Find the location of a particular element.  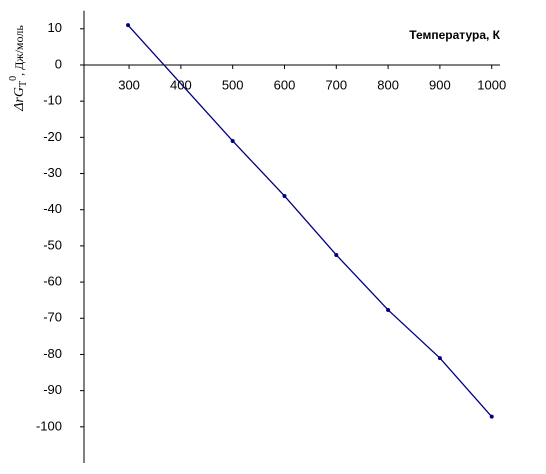

x-tick-label: 700 is located at coordinates (336, 84).